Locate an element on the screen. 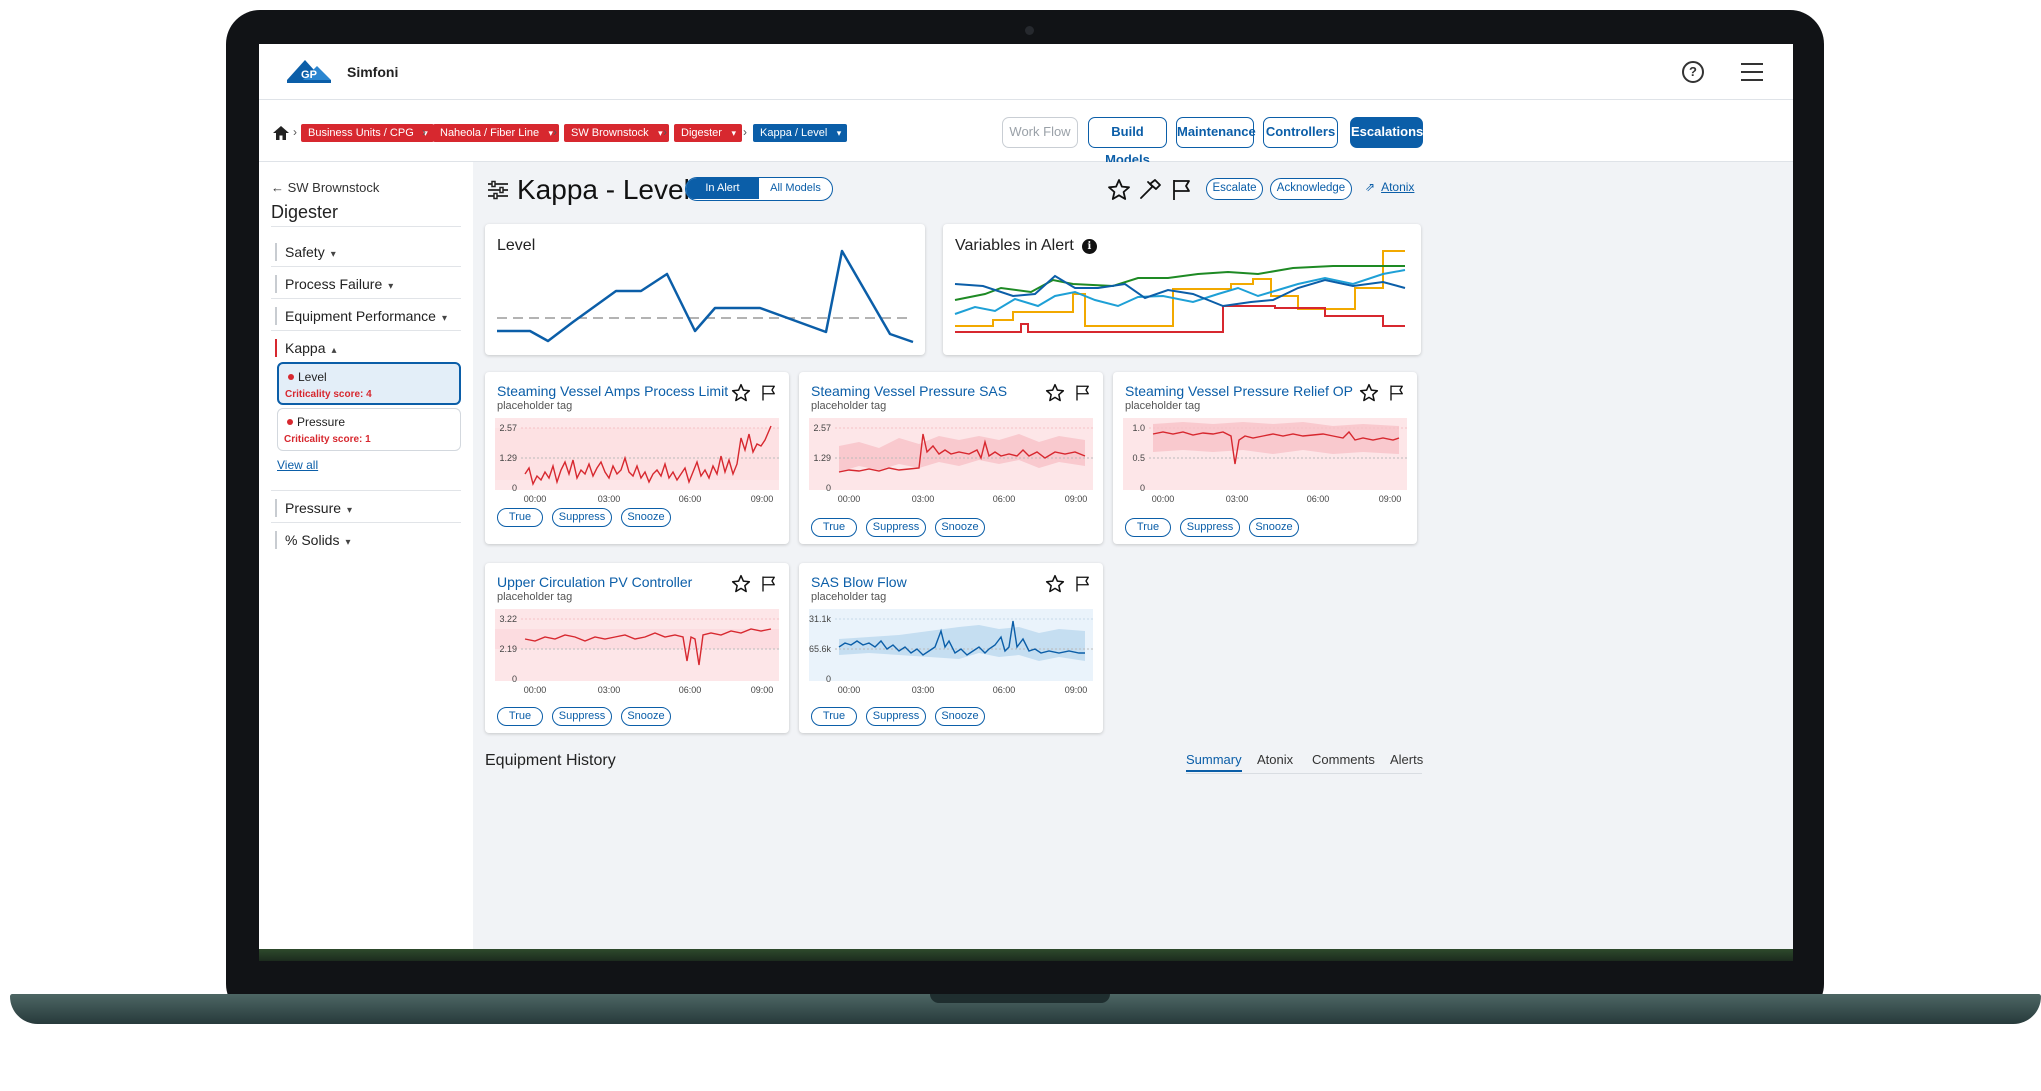  card-sparkline-chart: 3.22 2.19 0 00:00 03:00 06:00 09:00 is located at coordinates (637, 652).